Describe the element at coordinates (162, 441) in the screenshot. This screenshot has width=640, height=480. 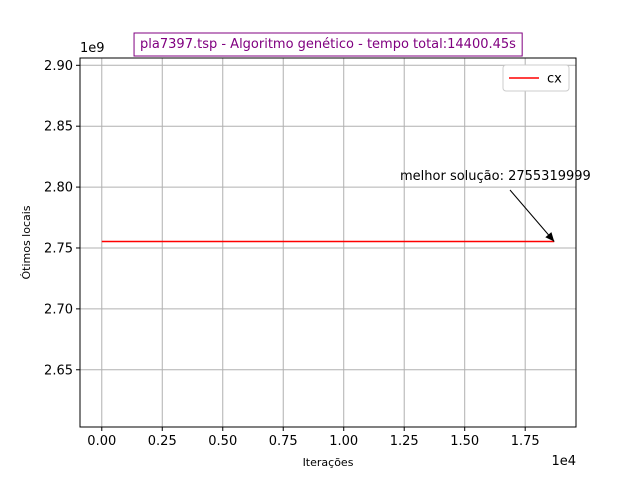
I see `x-tick-label: 0.25` at that location.